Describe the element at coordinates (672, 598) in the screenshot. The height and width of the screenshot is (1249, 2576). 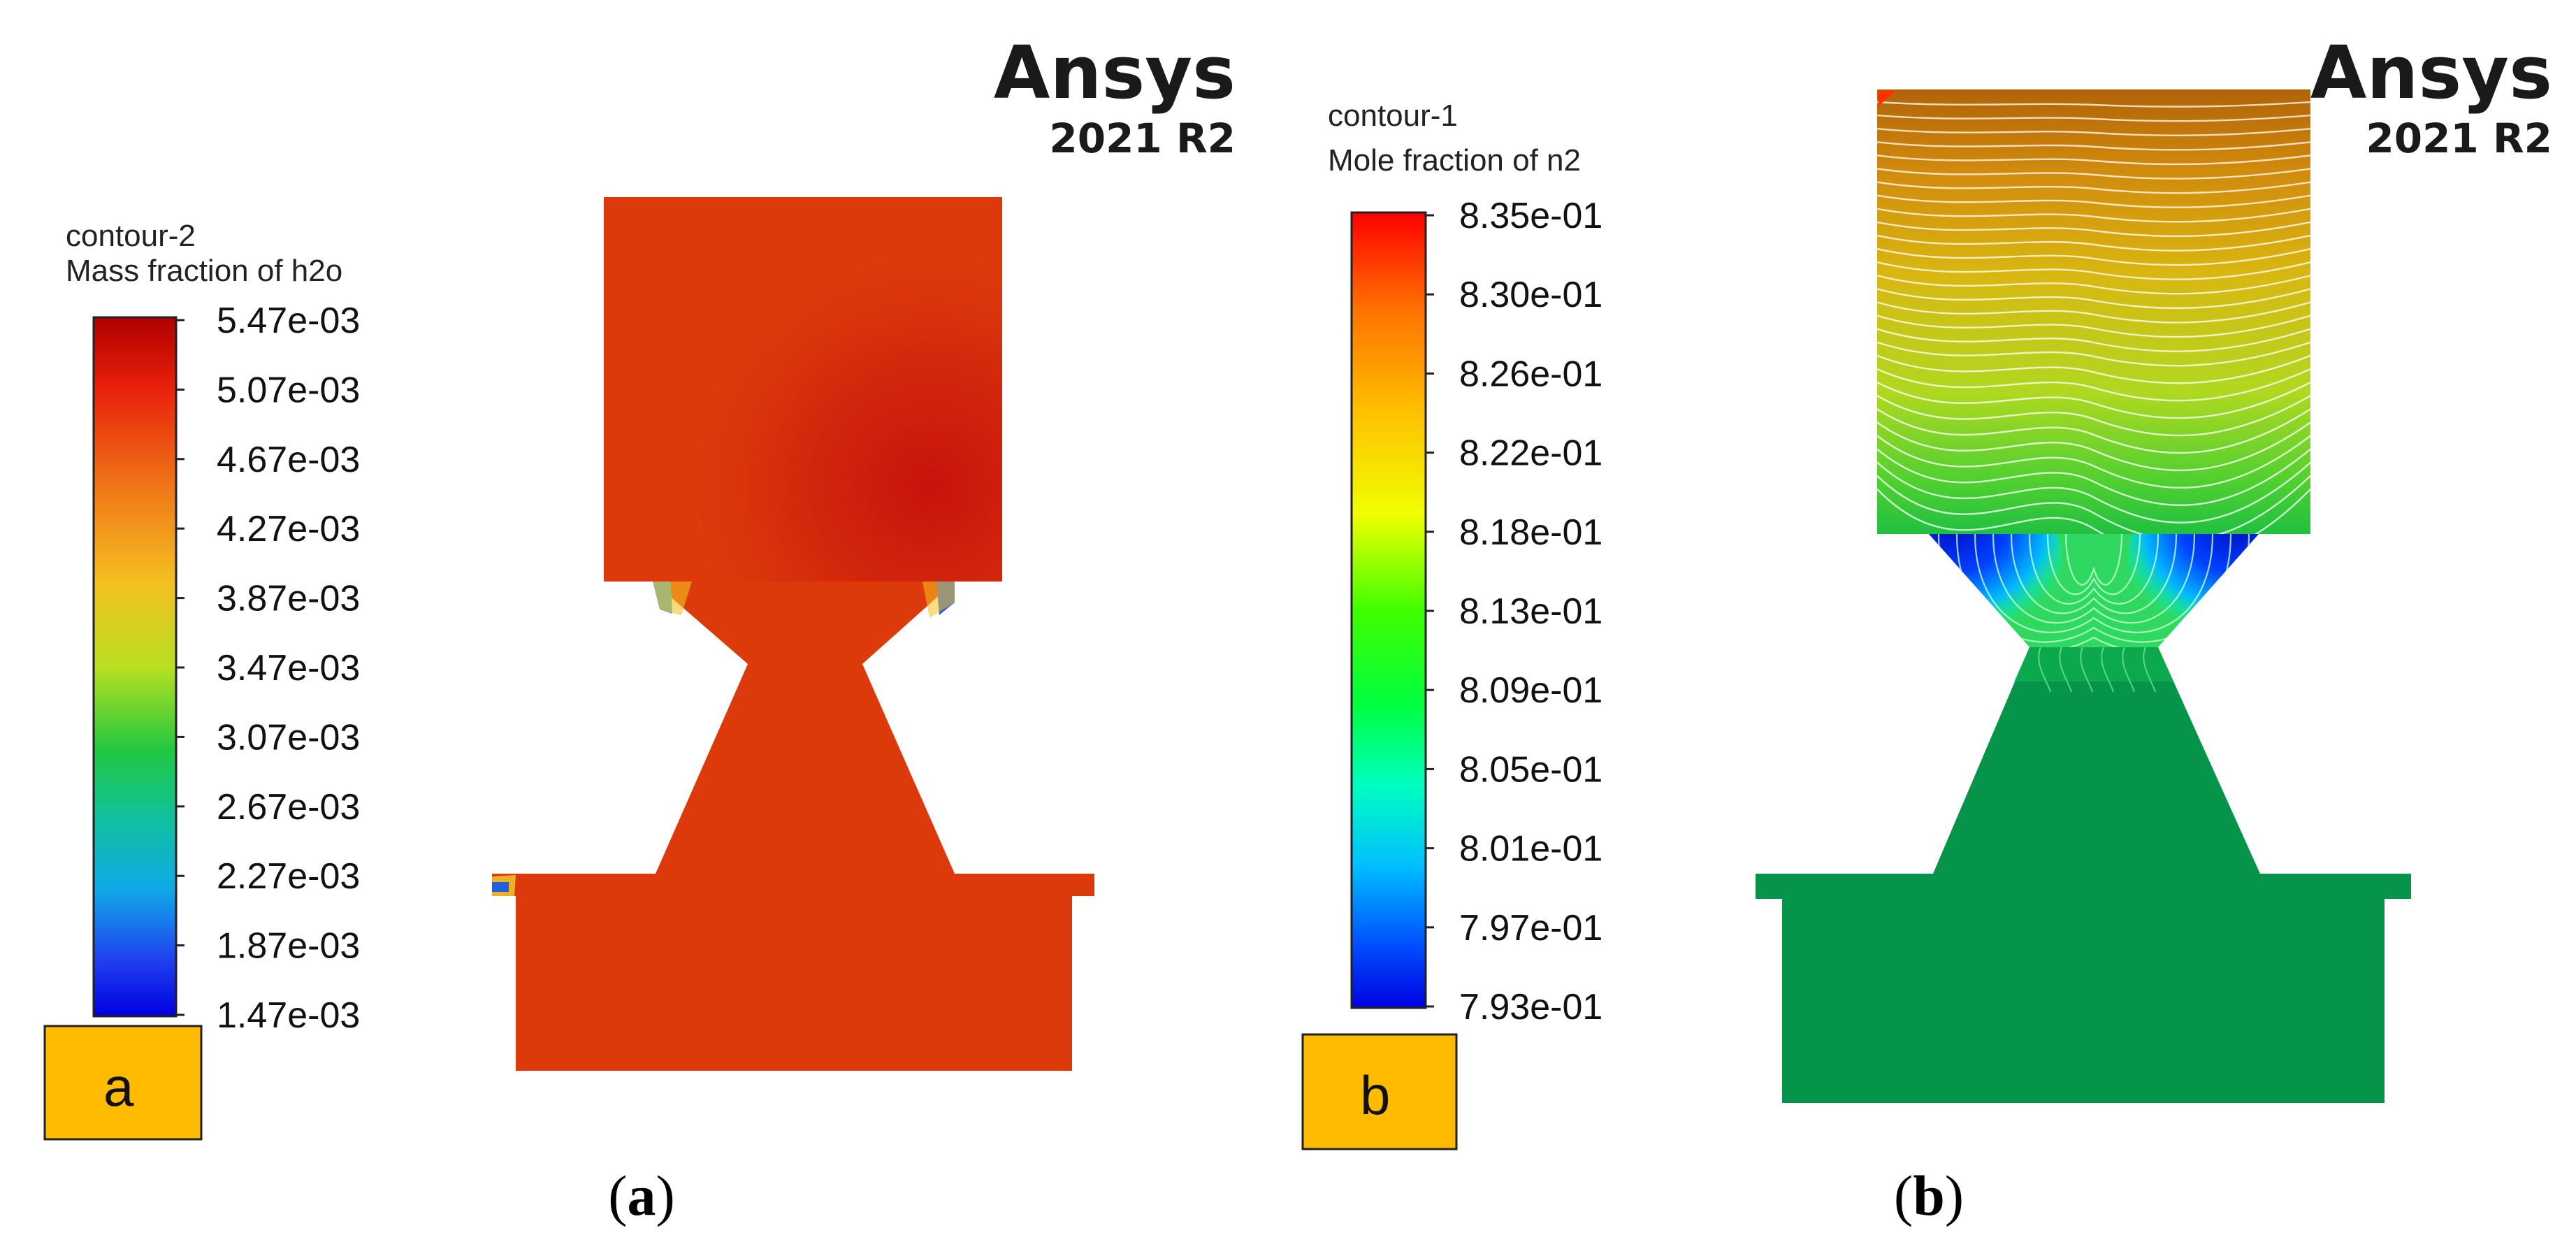
I see `low-spot-left-glow` at that location.